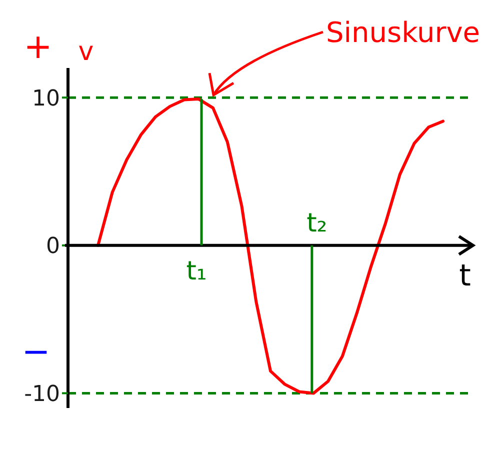  What do you see at coordinates (403, 32) in the screenshot?
I see `text: Sinuskurve` at bounding box center [403, 32].